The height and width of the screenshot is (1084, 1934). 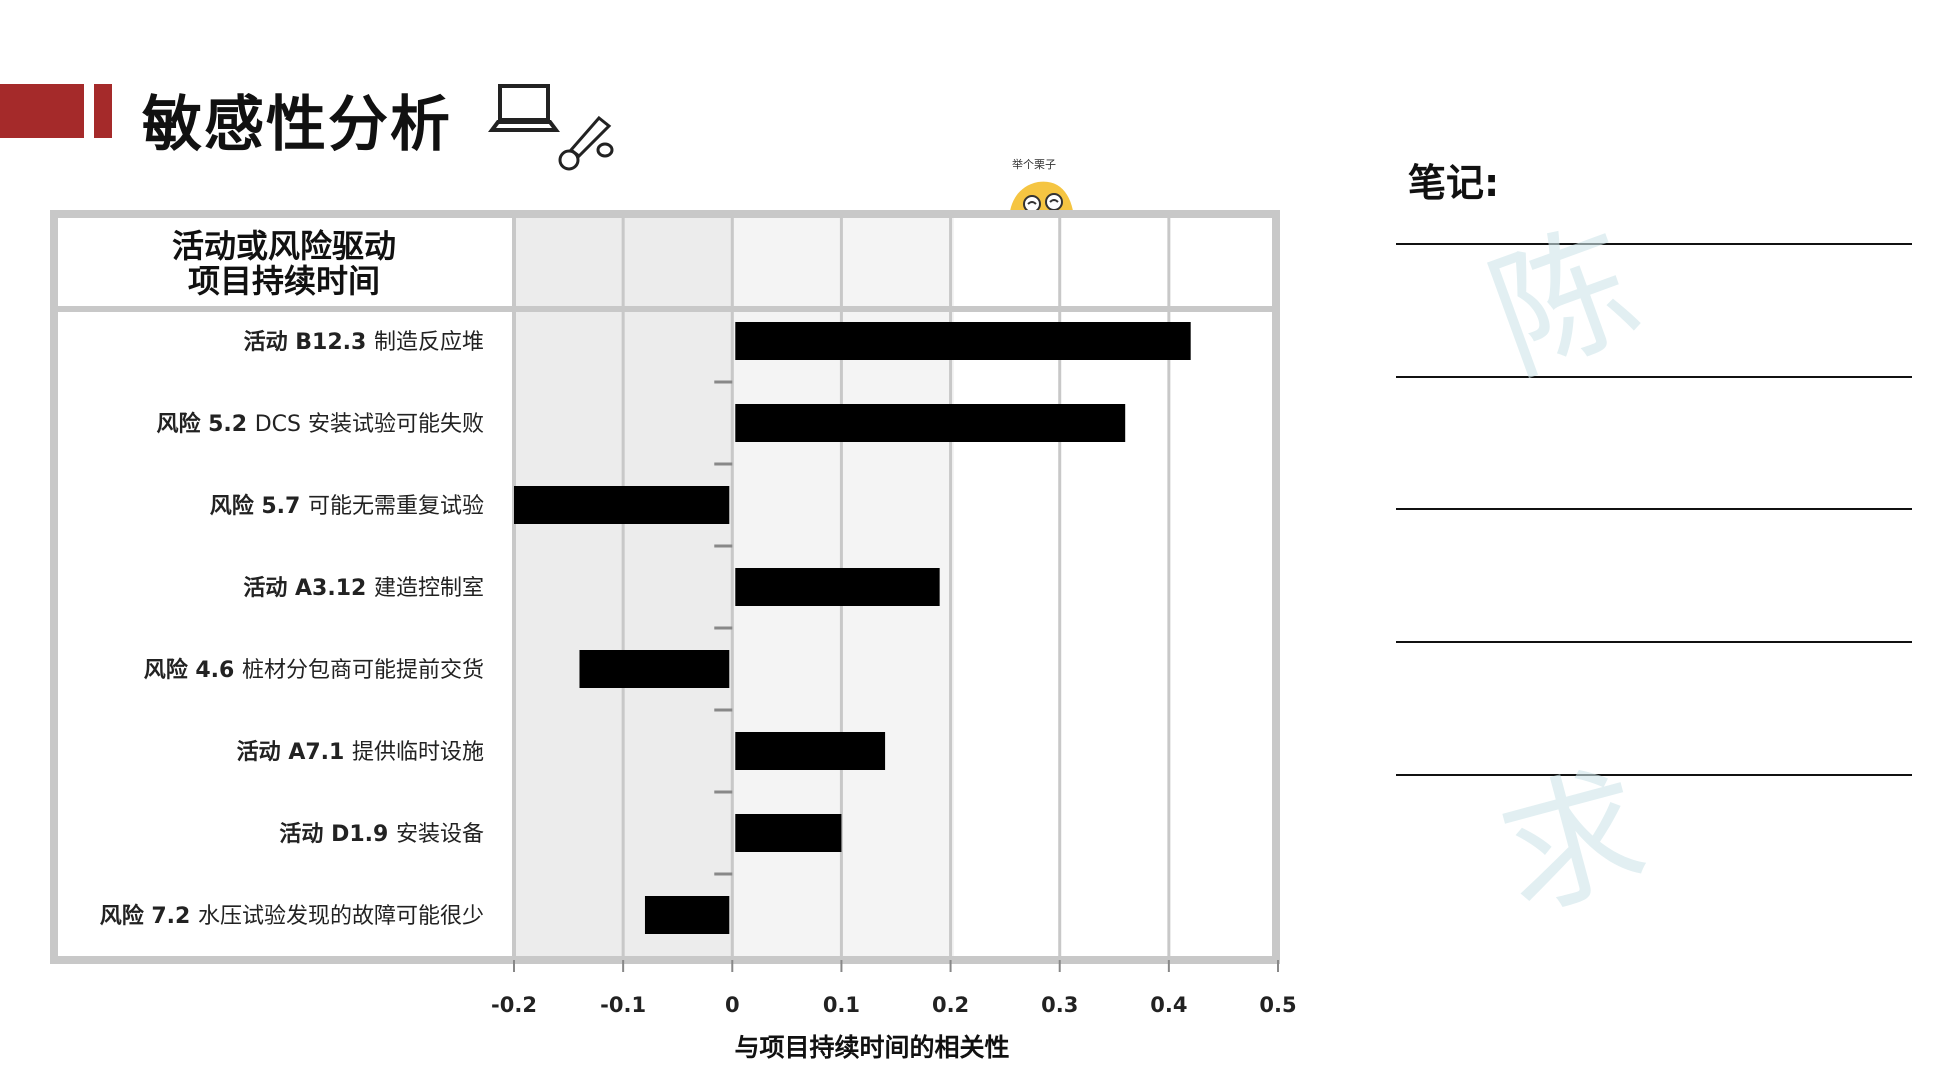 What do you see at coordinates (732, 1005) in the screenshot?
I see `x-tick-label: 0` at bounding box center [732, 1005].